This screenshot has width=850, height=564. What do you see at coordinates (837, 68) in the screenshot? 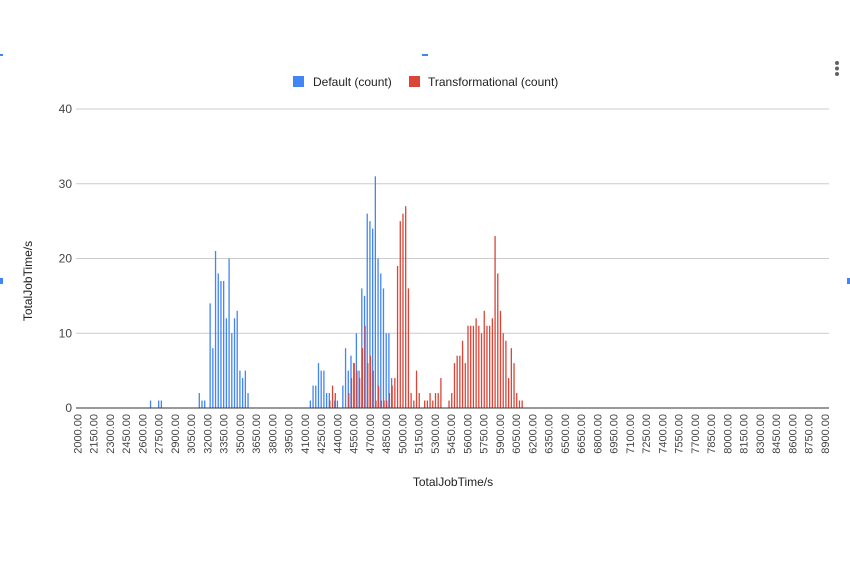
I see `more-vert-icon` at bounding box center [837, 68].